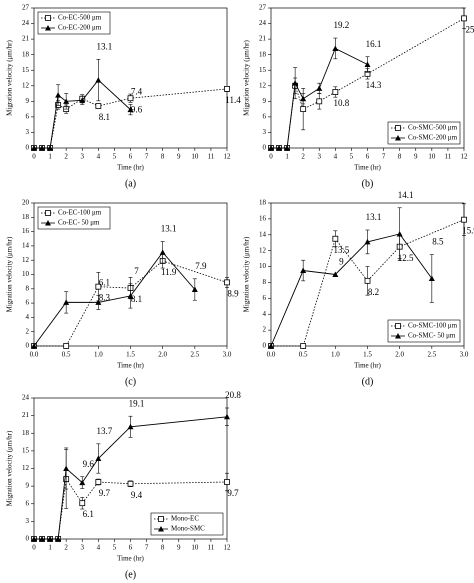  I want to click on value-label: 8.9, so click(233, 293).